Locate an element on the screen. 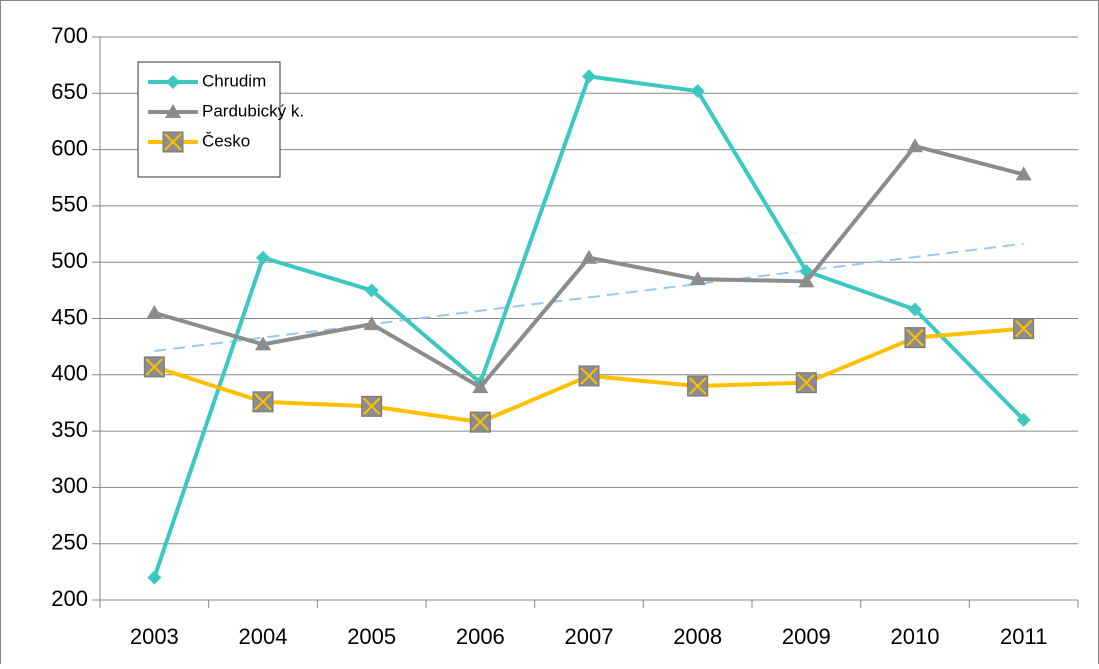  y-tick-label: 700 is located at coordinates (69, 35).